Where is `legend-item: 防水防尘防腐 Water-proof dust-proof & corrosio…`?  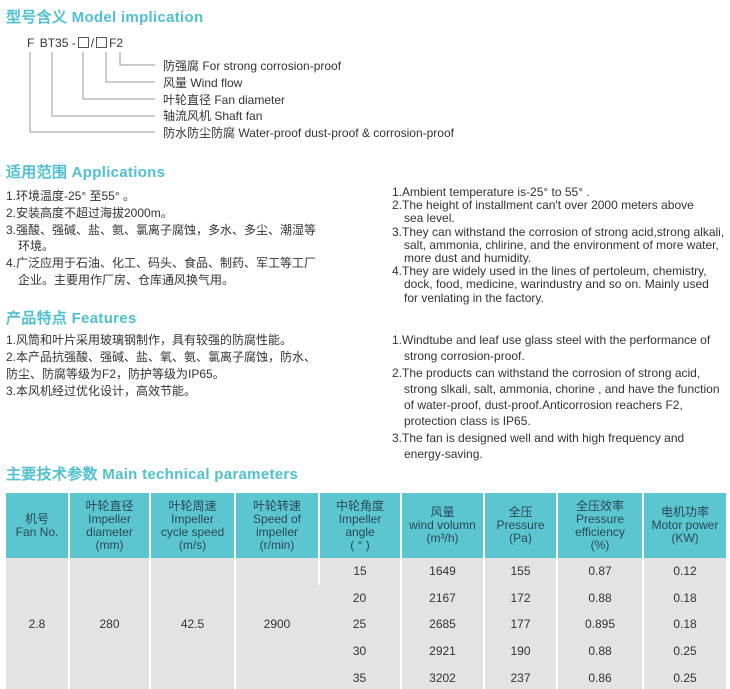
legend-item: 防水防尘防腐 Water-proof dust-proof & corrosio… is located at coordinates (308, 133).